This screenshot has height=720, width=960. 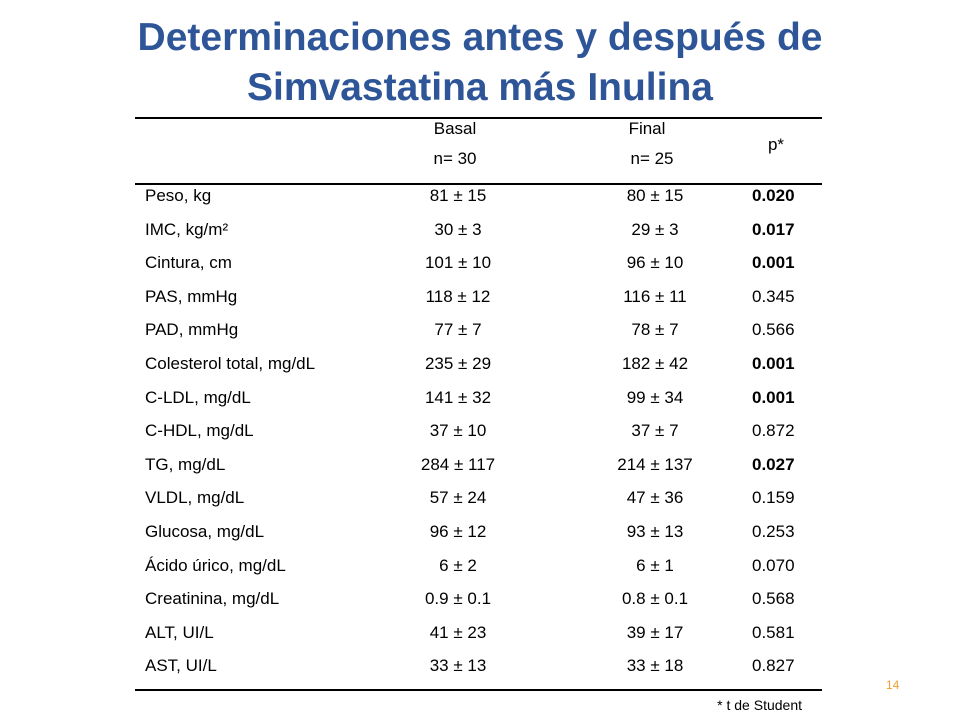 What do you see at coordinates (655, 195) in the screenshot?
I see `final-value: 80 ± 15` at bounding box center [655, 195].